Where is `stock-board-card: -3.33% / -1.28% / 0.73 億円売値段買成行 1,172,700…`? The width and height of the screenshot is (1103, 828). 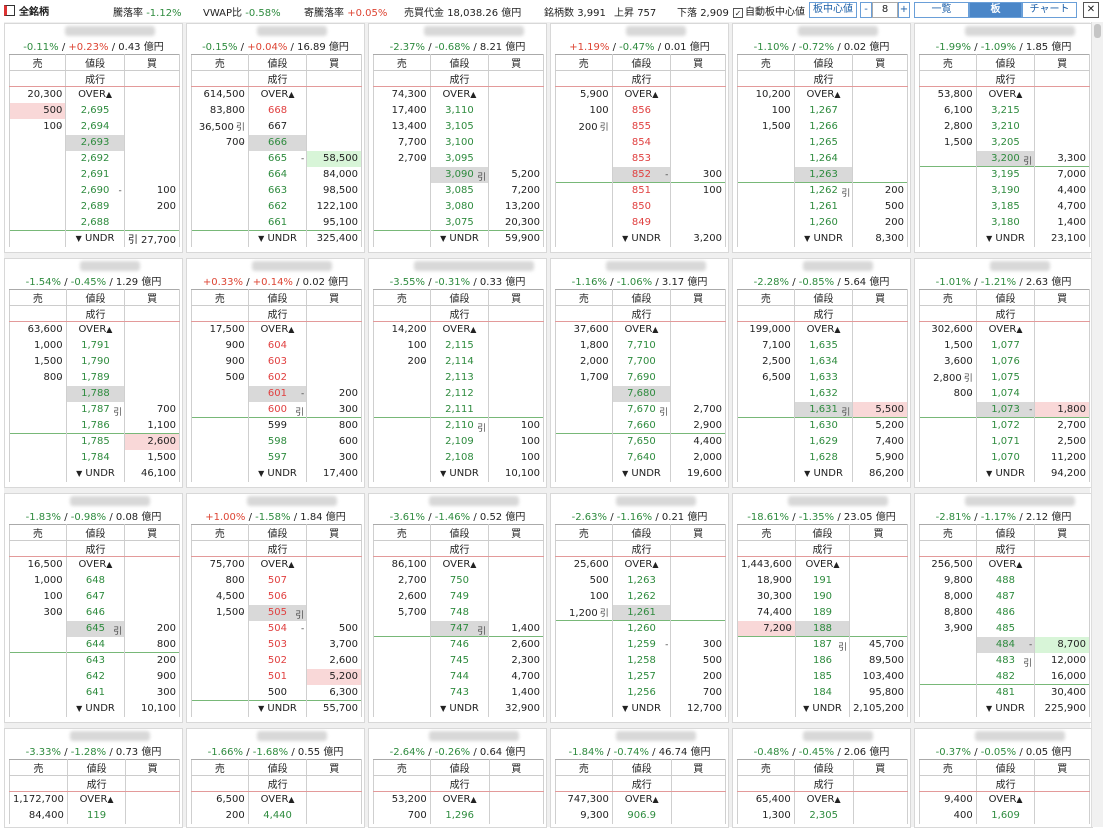
stock-board-card: -3.33% / -1.28% / 0.73 億円売値段買成行 1,172,700… is located at coordinates (93, 778).